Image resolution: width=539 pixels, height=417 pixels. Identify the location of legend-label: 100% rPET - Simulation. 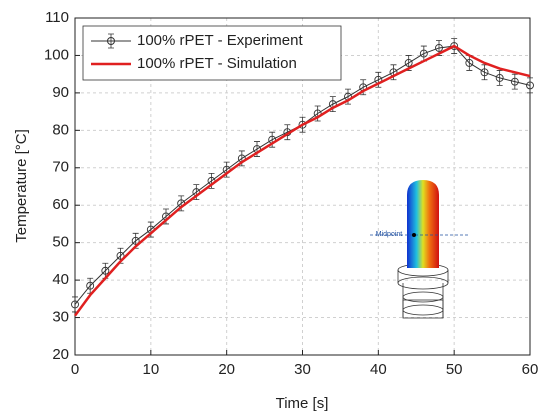
(217, 63).